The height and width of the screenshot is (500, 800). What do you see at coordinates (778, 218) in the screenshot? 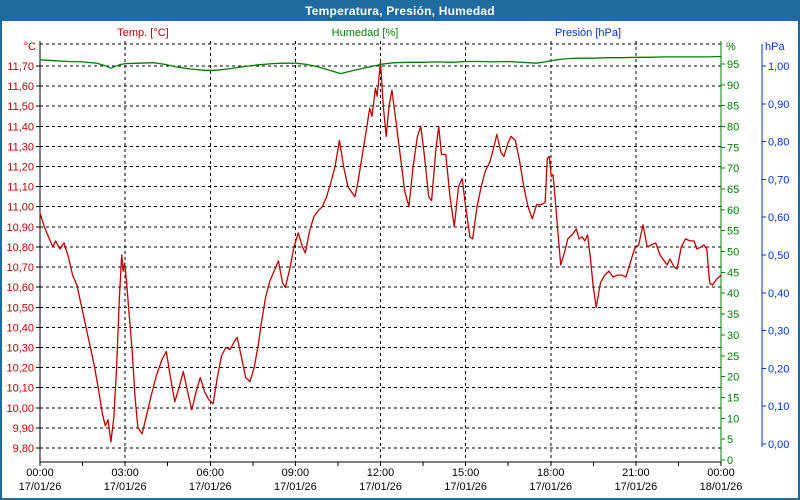
I see `pressure-tick-label: 0,60` at bounding box center [778, 218].